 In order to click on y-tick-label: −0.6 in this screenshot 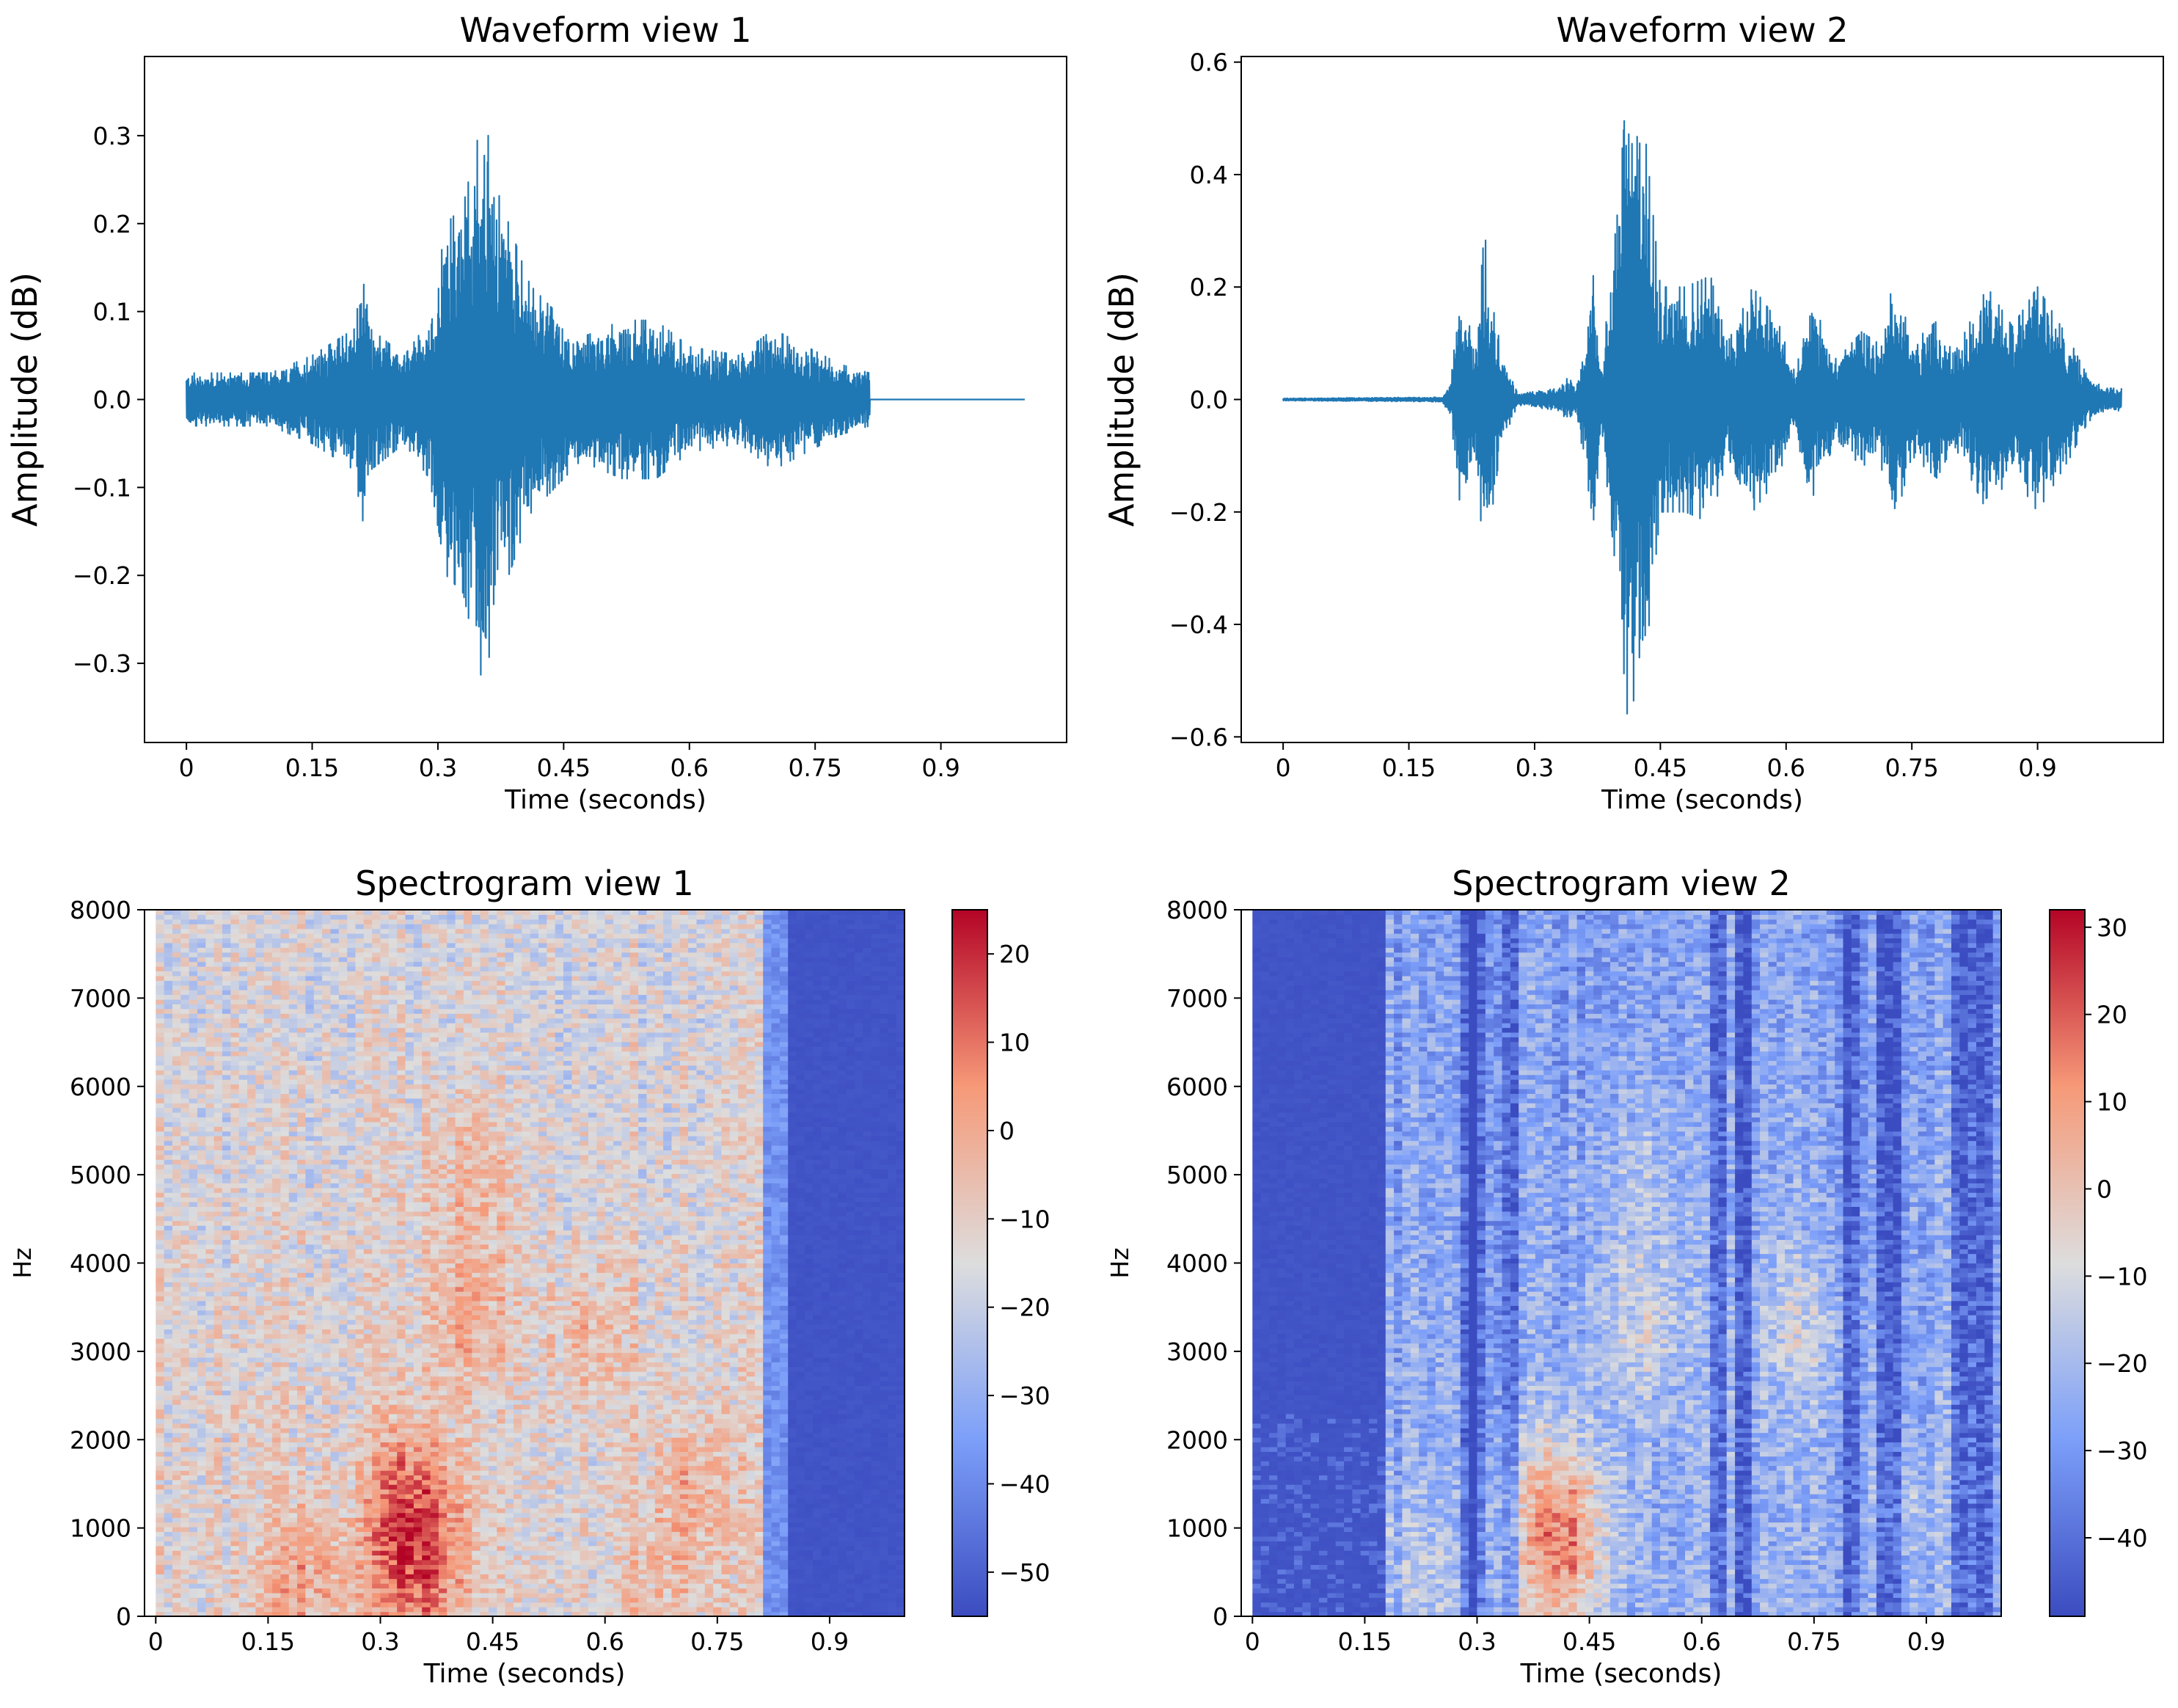, I will do `click(1198, 737)`.